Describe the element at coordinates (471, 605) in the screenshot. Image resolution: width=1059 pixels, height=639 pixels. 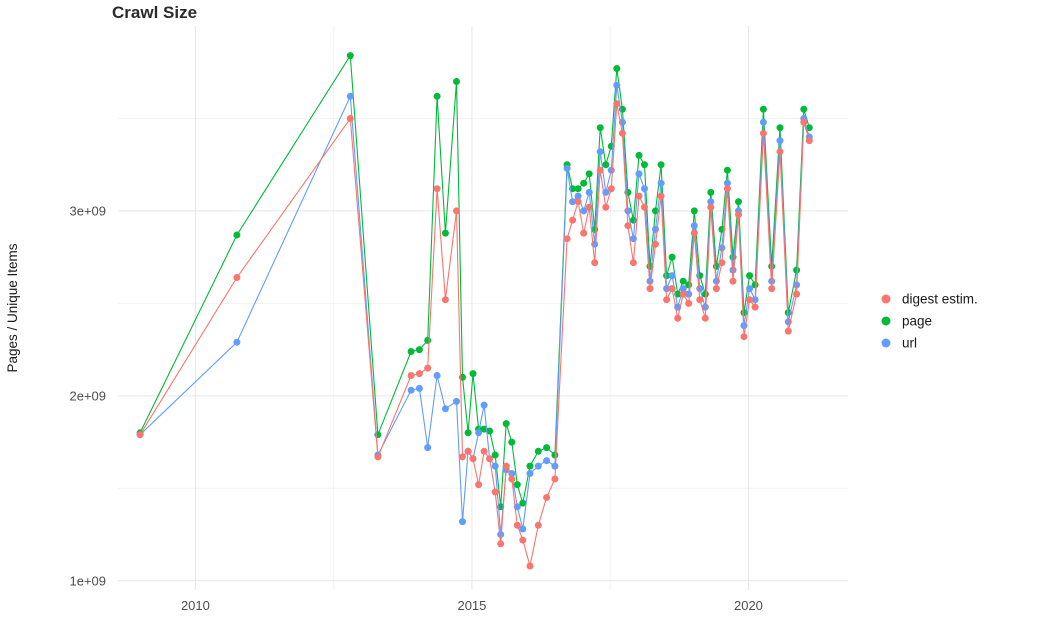
I see `x-axis-tick-label: 2015` at that location.